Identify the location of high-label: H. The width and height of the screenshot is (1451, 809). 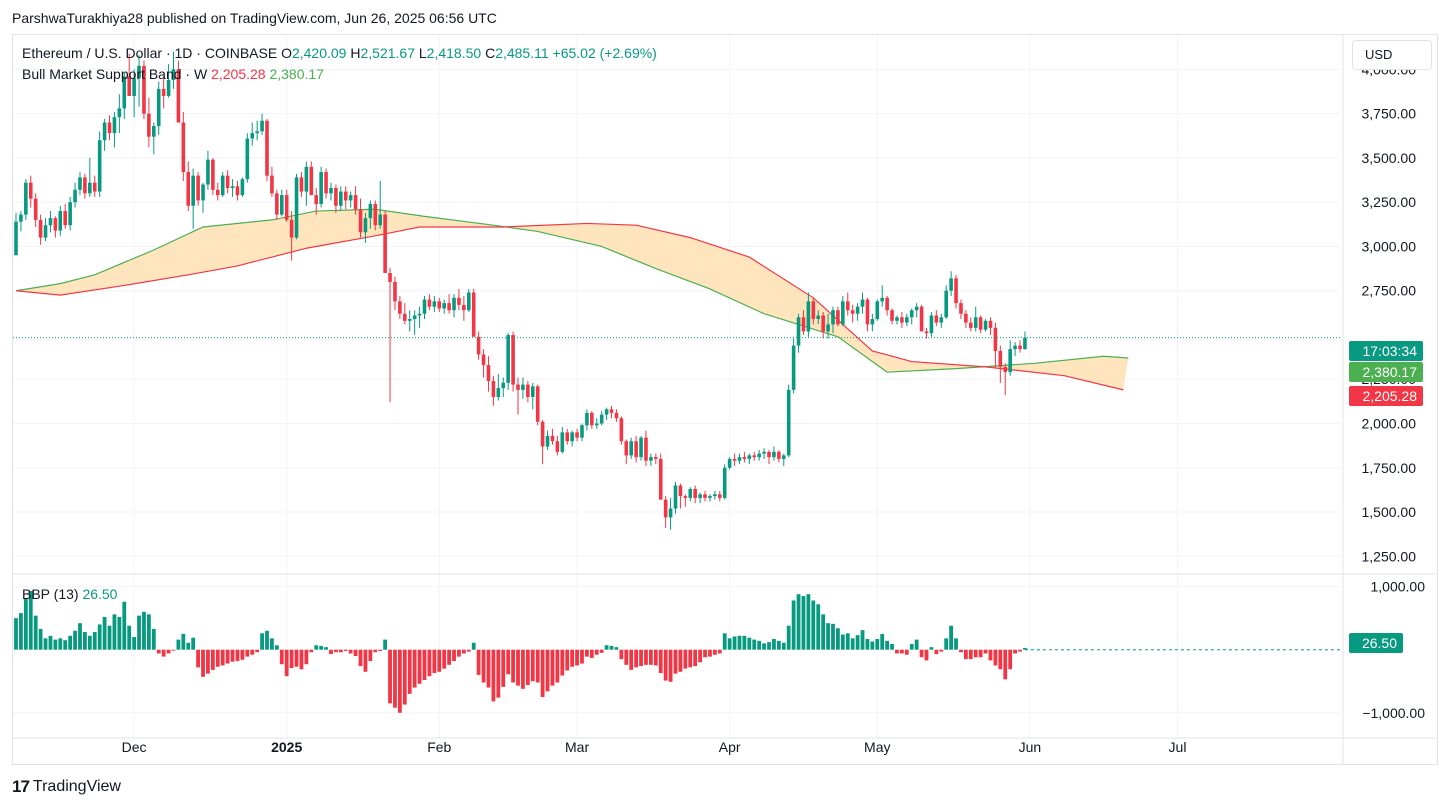
(355, 53).